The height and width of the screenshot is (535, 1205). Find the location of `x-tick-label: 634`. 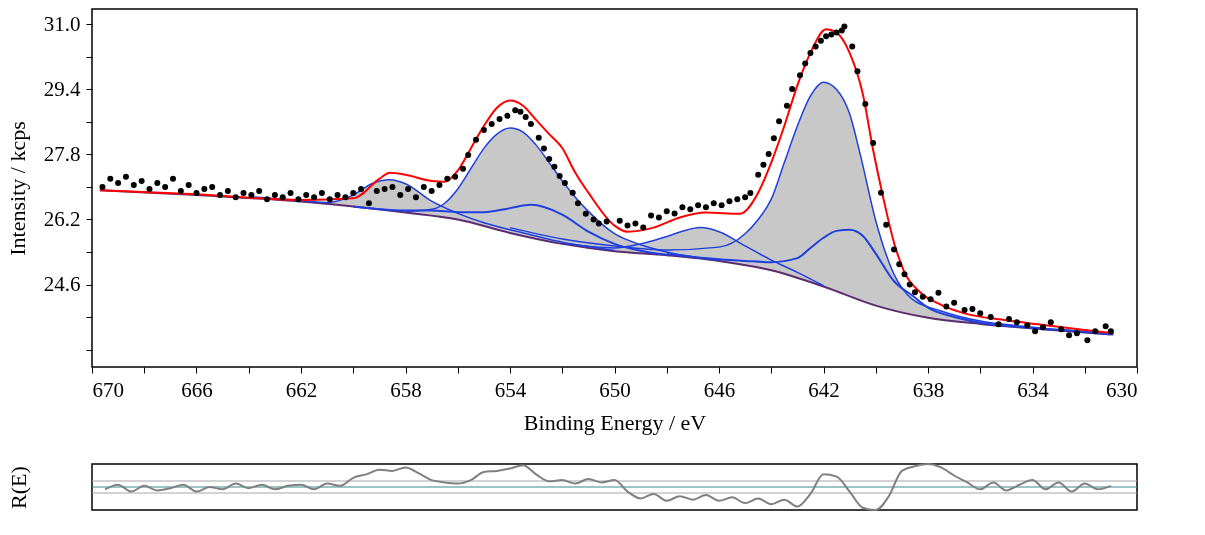

x-tick-label: 634 is located at coordinates (1033, 389).